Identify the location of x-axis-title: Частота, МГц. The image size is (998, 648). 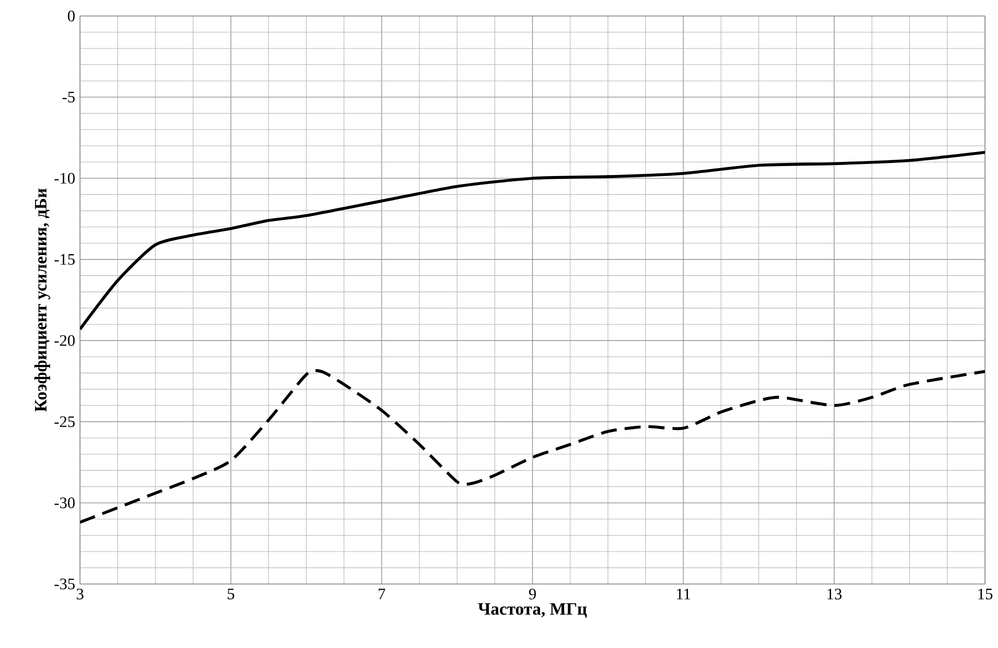
(532, 610).